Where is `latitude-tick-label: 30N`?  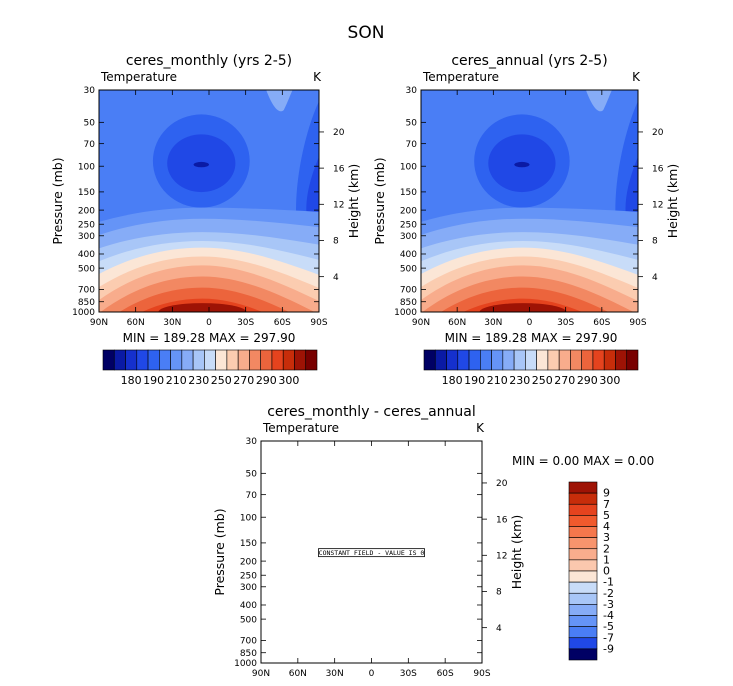
latitude-tick-label: 30N is located at coordinates (172, 323).